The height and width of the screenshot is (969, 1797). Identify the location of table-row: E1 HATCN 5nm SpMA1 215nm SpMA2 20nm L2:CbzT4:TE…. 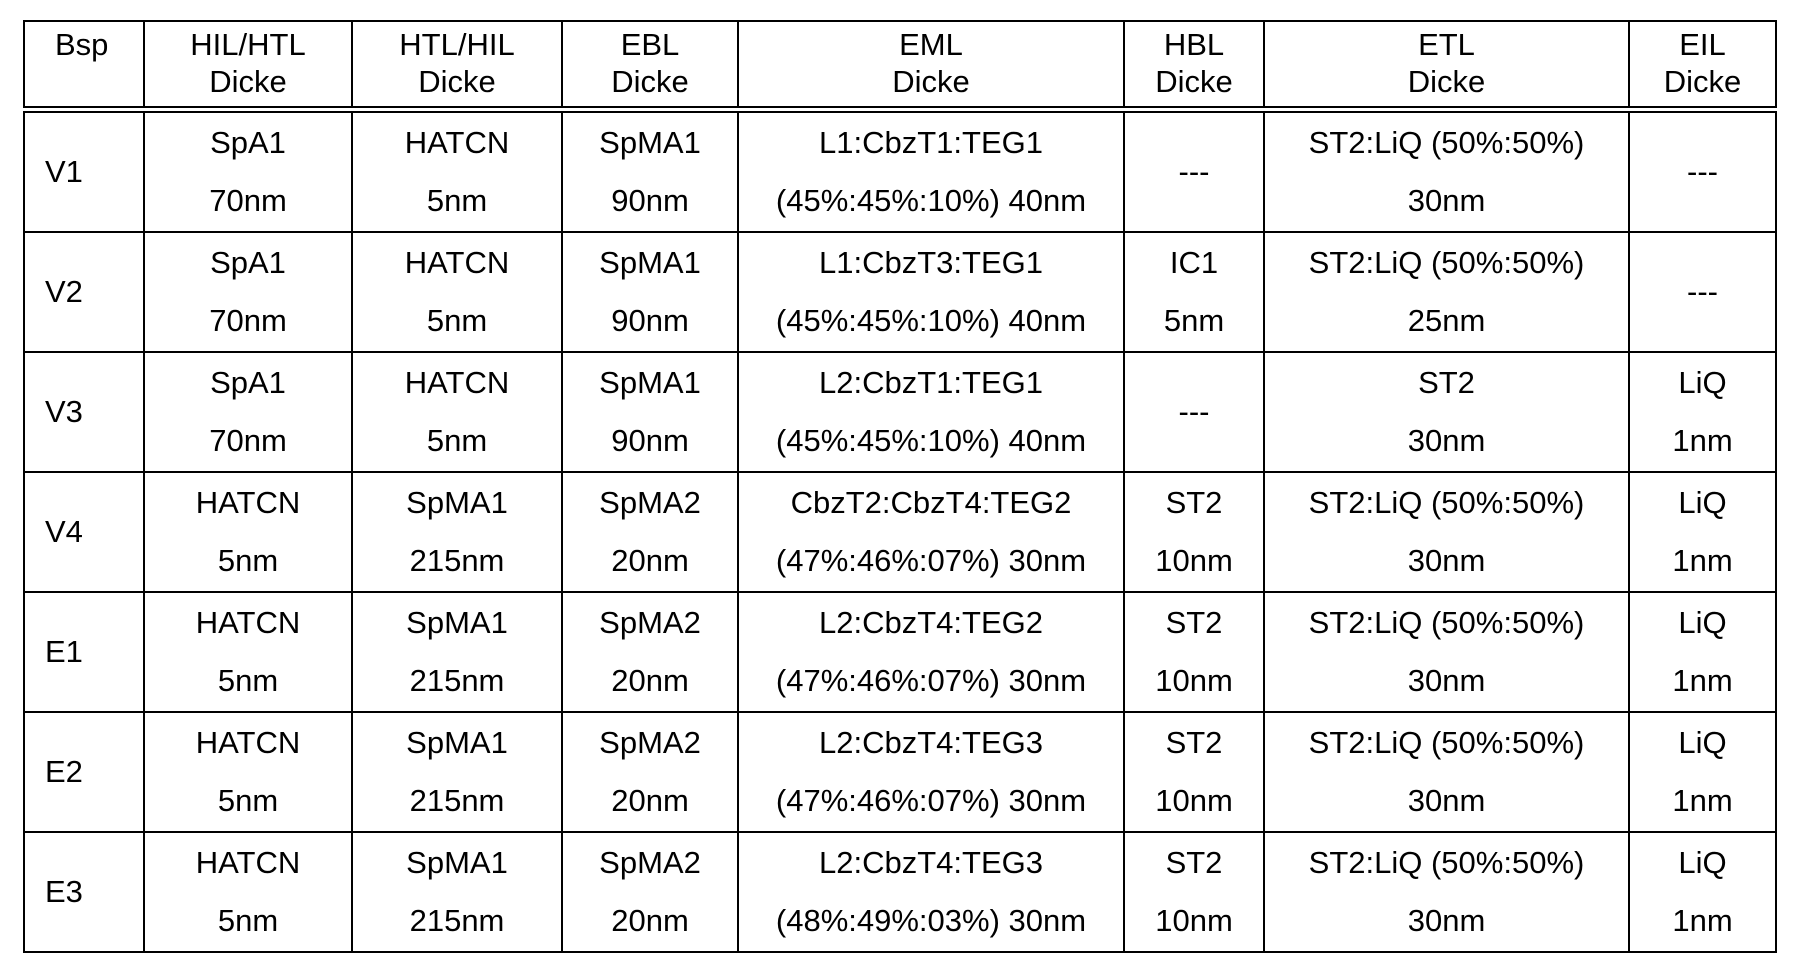
(900, 652).